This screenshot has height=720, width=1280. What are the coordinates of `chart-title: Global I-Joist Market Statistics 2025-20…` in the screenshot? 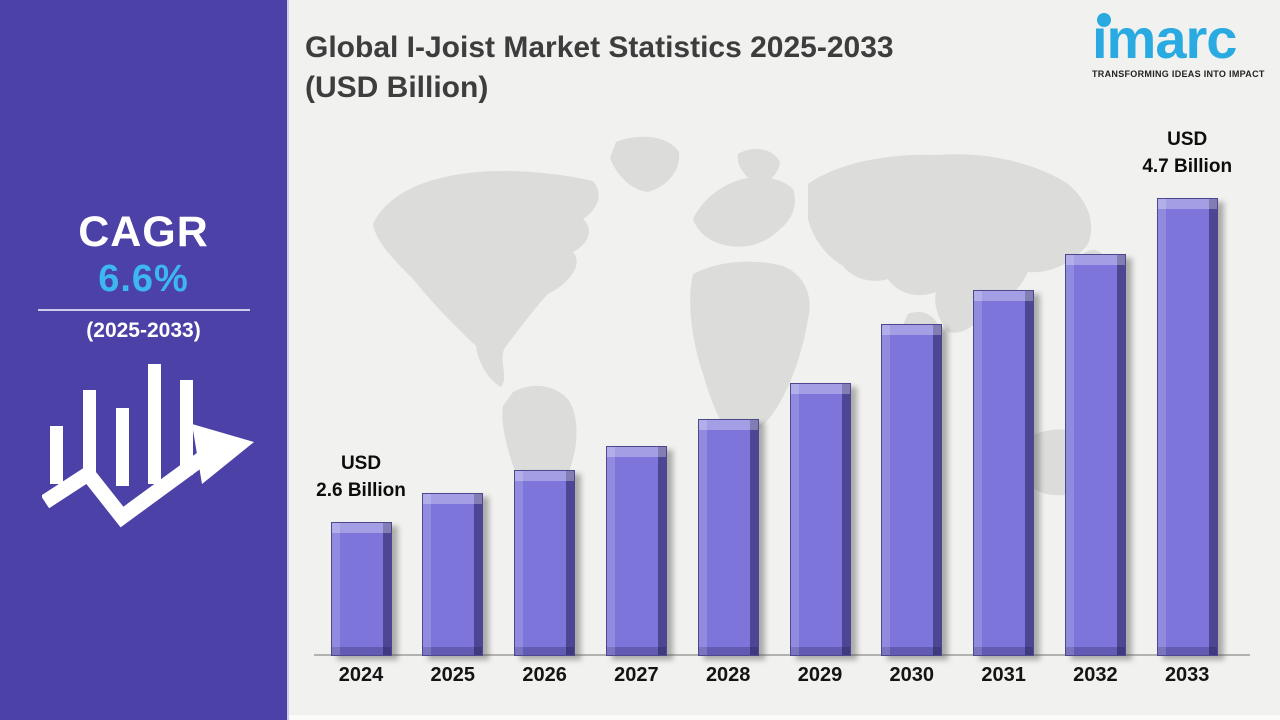 It's located at (690, 68).